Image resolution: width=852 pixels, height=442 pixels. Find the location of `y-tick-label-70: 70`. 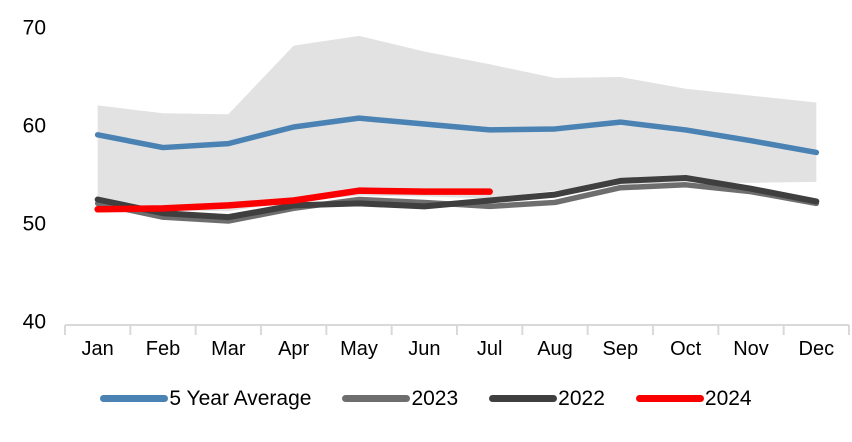

y-tick-label-70: 70 is located at coordinates (34, 28).